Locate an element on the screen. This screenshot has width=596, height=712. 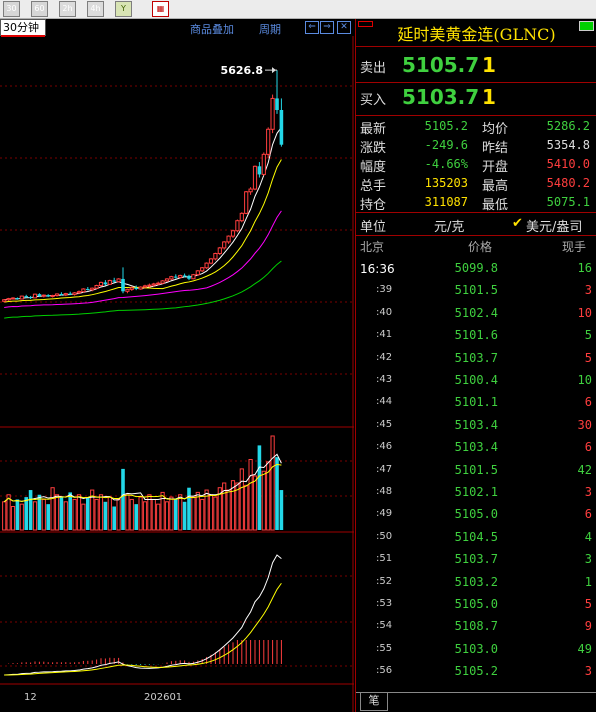
tick-time: :46 is located at coordinates (384, 447).